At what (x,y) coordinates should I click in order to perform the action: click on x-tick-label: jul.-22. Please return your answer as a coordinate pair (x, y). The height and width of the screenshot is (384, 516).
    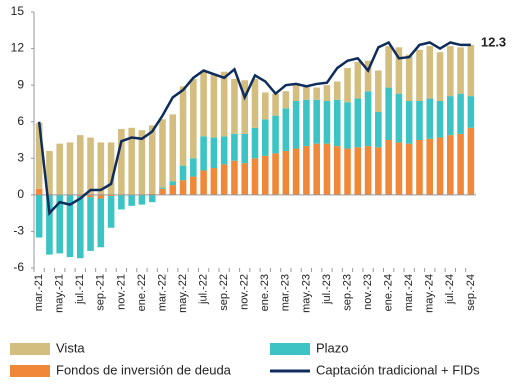
    Looking at the image, I should click on (204, 289).